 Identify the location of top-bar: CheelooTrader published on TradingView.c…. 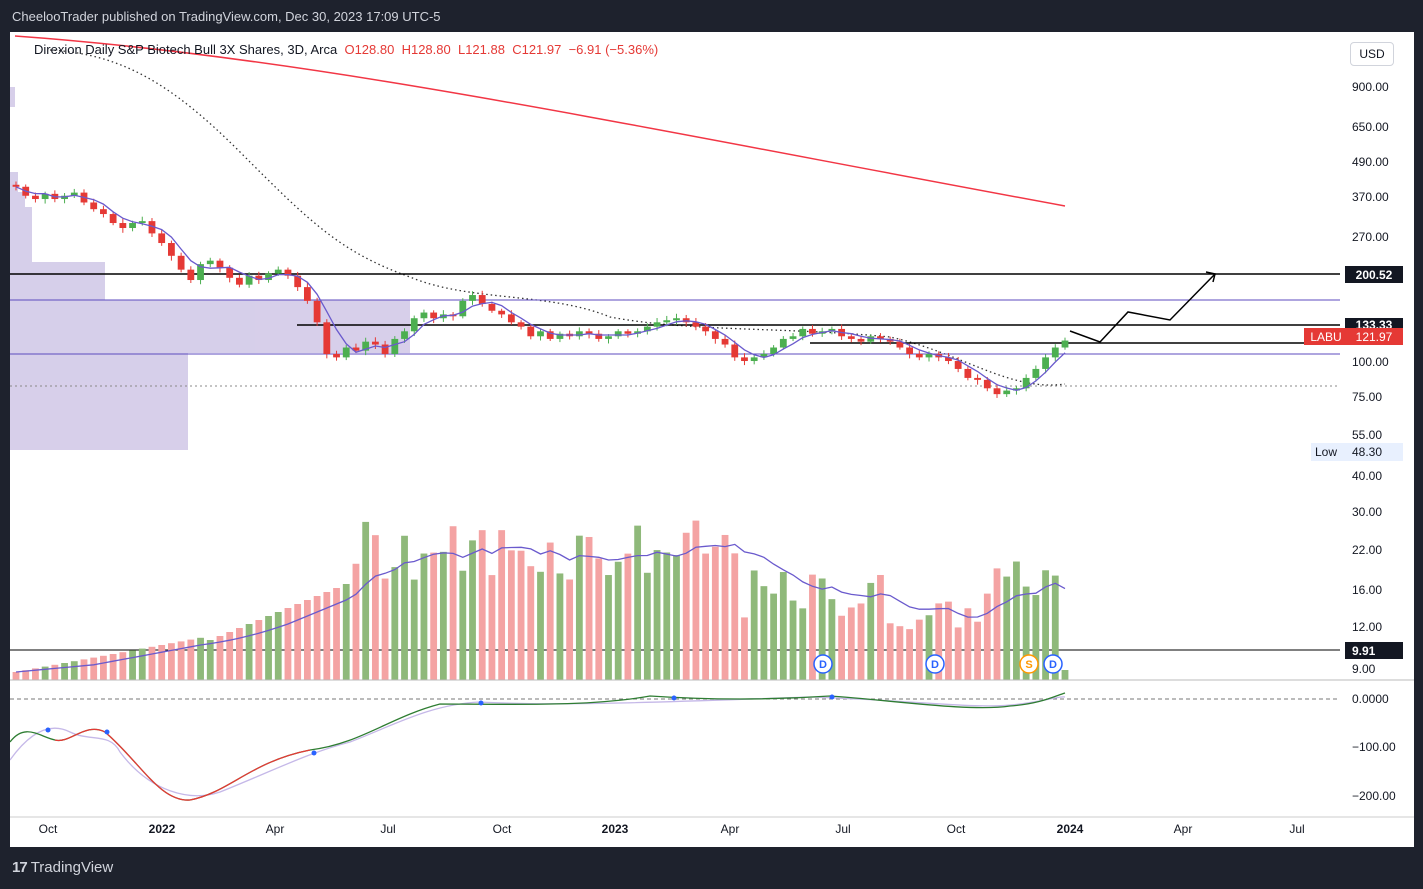
(711, 16).